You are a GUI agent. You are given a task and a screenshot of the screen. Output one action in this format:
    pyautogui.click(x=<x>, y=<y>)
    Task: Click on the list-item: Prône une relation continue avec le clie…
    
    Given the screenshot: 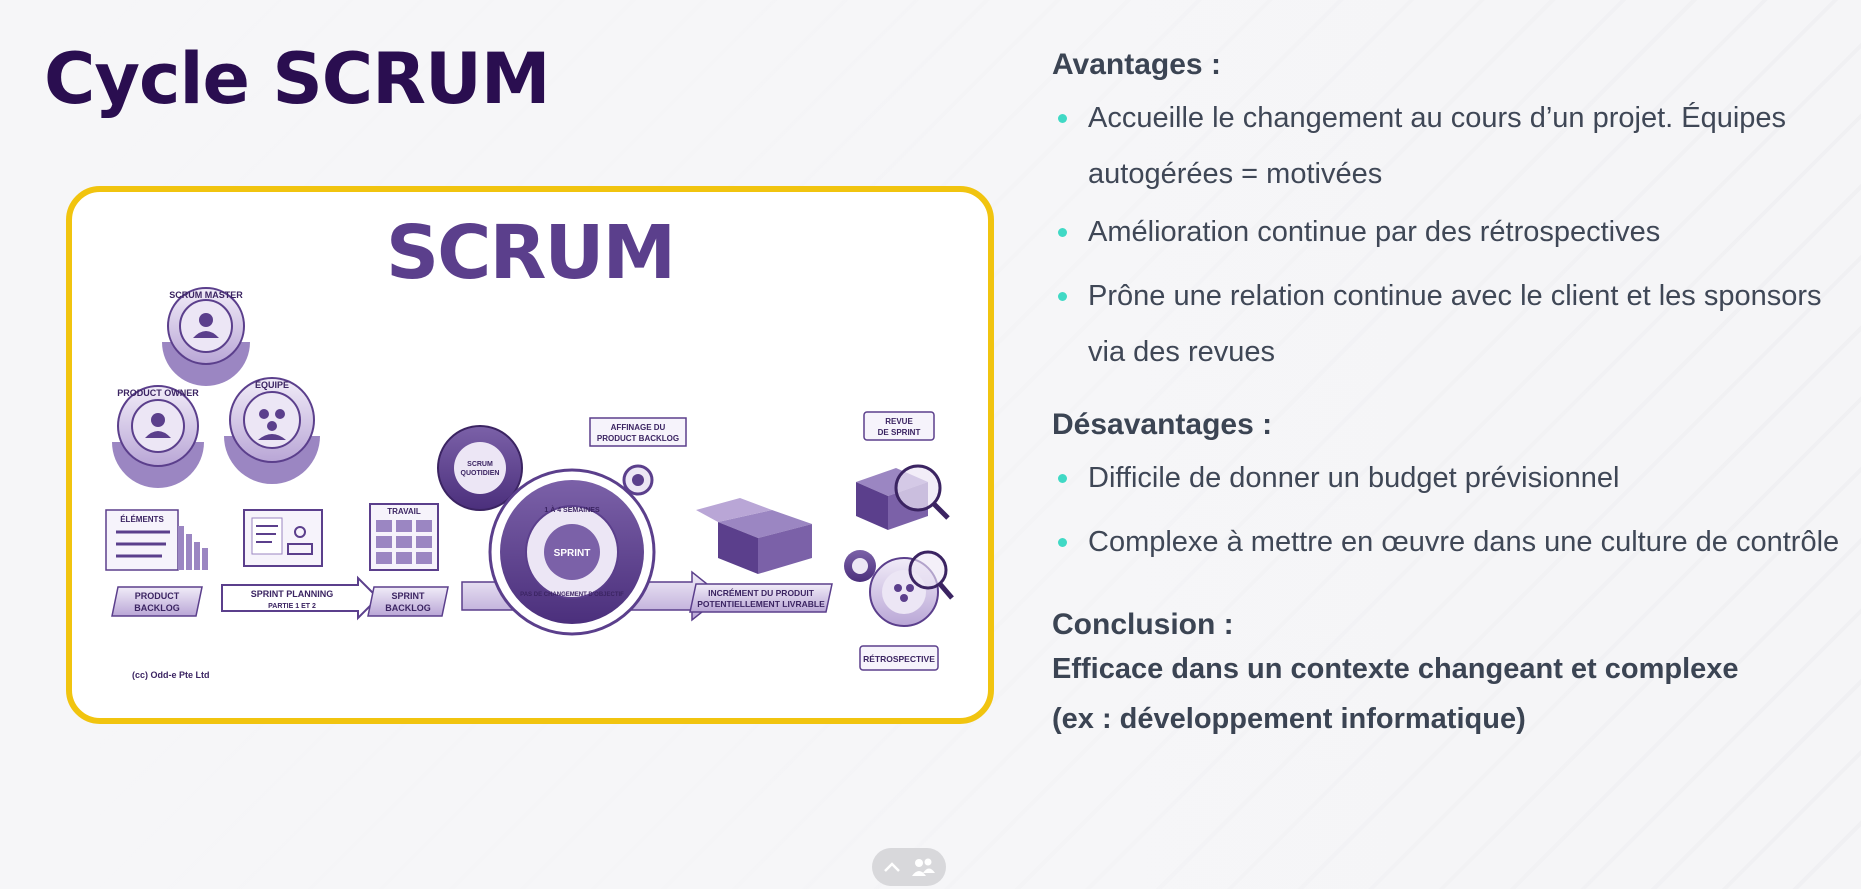 What is the action you would take?
    pyautogui.click(x=1452, y=324)
    